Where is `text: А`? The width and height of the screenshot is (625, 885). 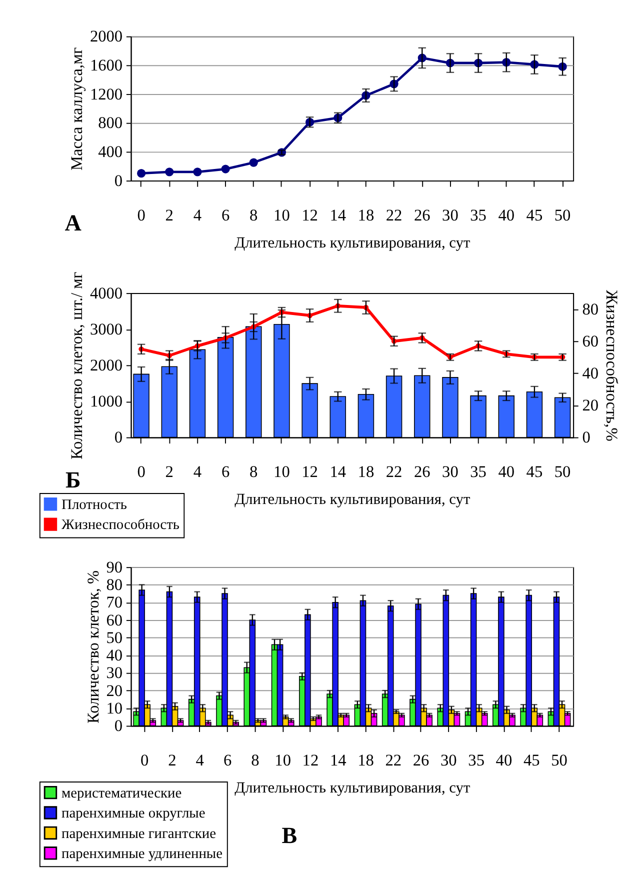
text: А is located at coordinates (73, 223).